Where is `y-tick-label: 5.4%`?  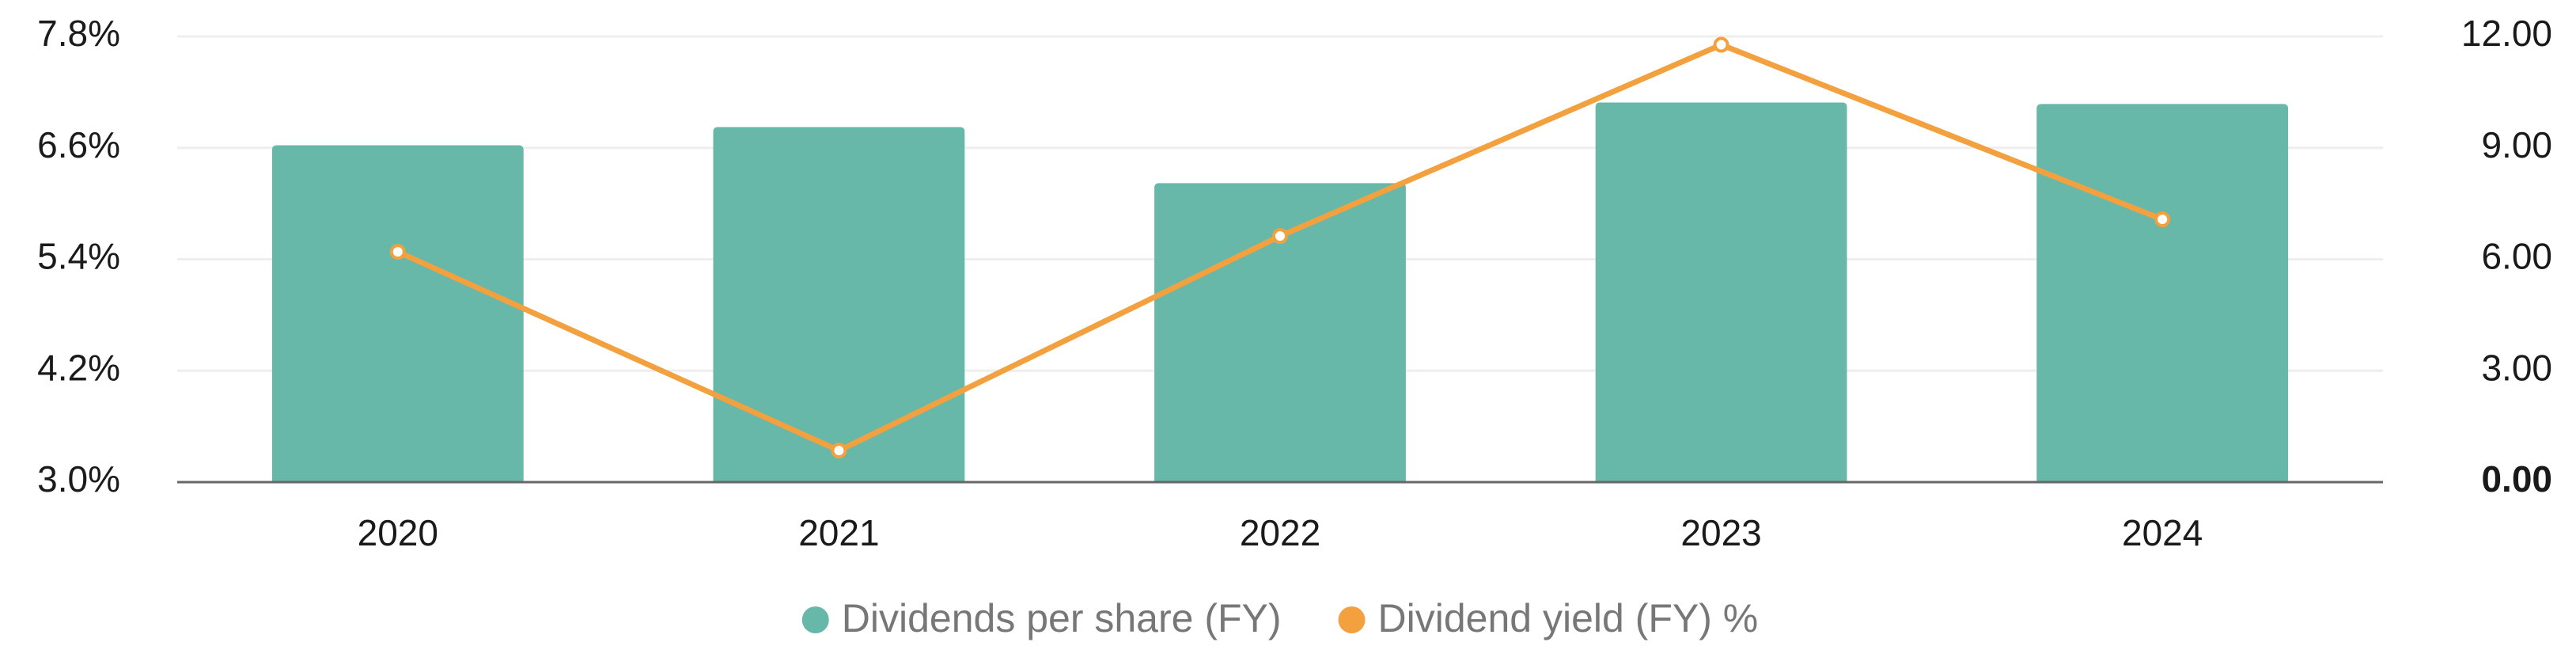
y-tick-label: 5.4% is located at coordinates (78, 256).